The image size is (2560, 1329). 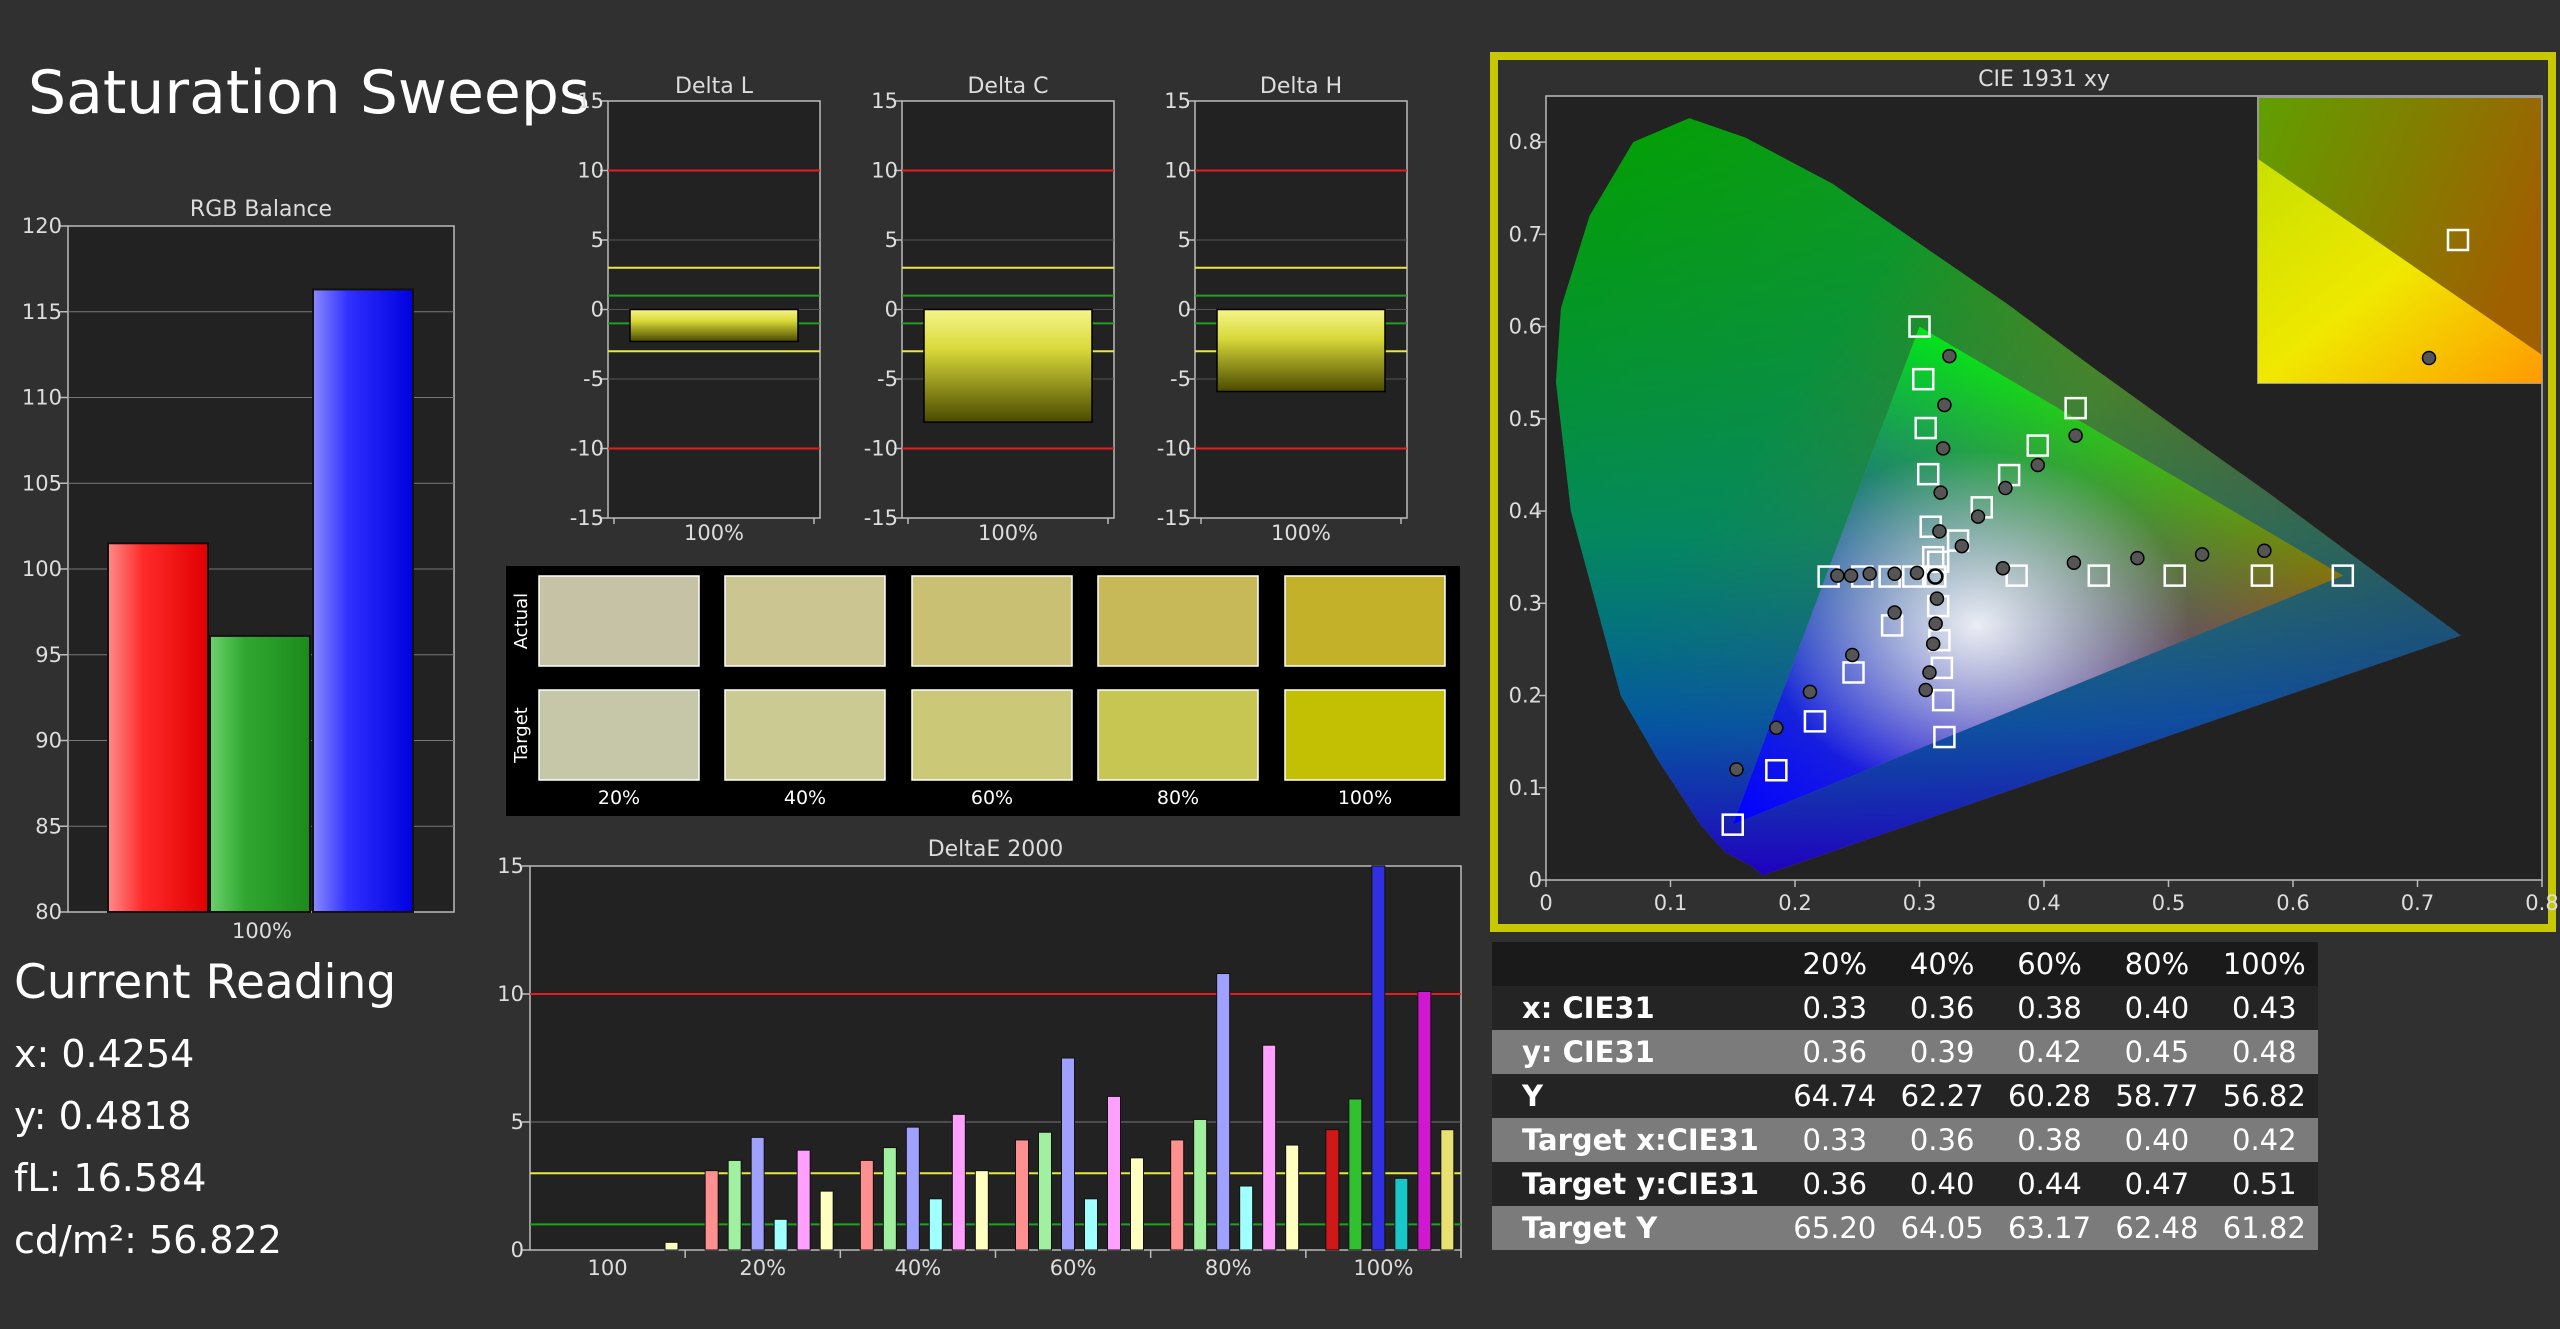 What do you see at coordinates (619, 798) in the screenshot?
I see `swatch-column-label: 20%` at bounding box center [619, 798].